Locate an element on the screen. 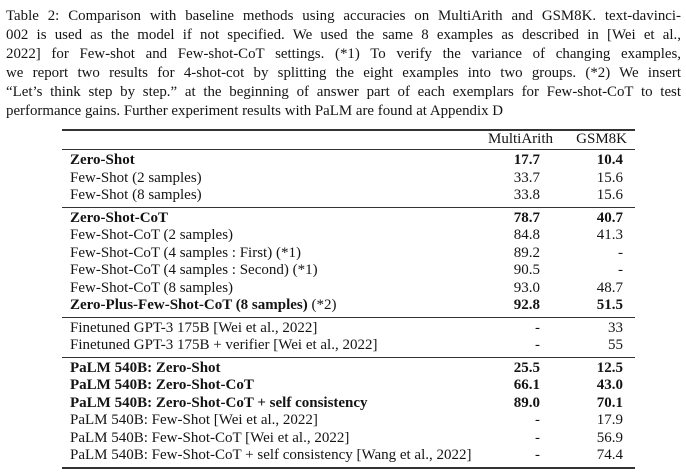  multiarith-value: 92.8 is located at coordinates (526, 305).